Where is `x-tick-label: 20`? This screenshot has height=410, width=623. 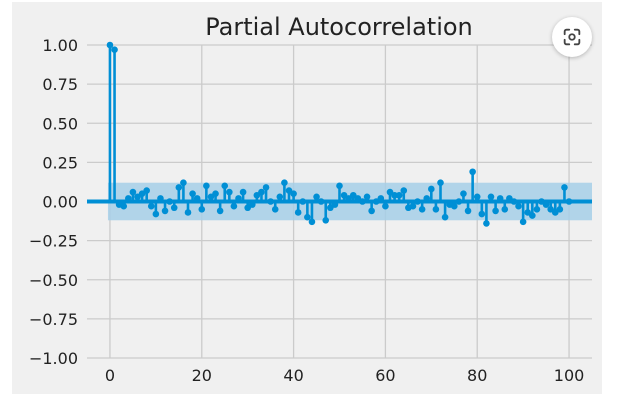
x-tick-label: 20 is located at coordinates (202, 375).